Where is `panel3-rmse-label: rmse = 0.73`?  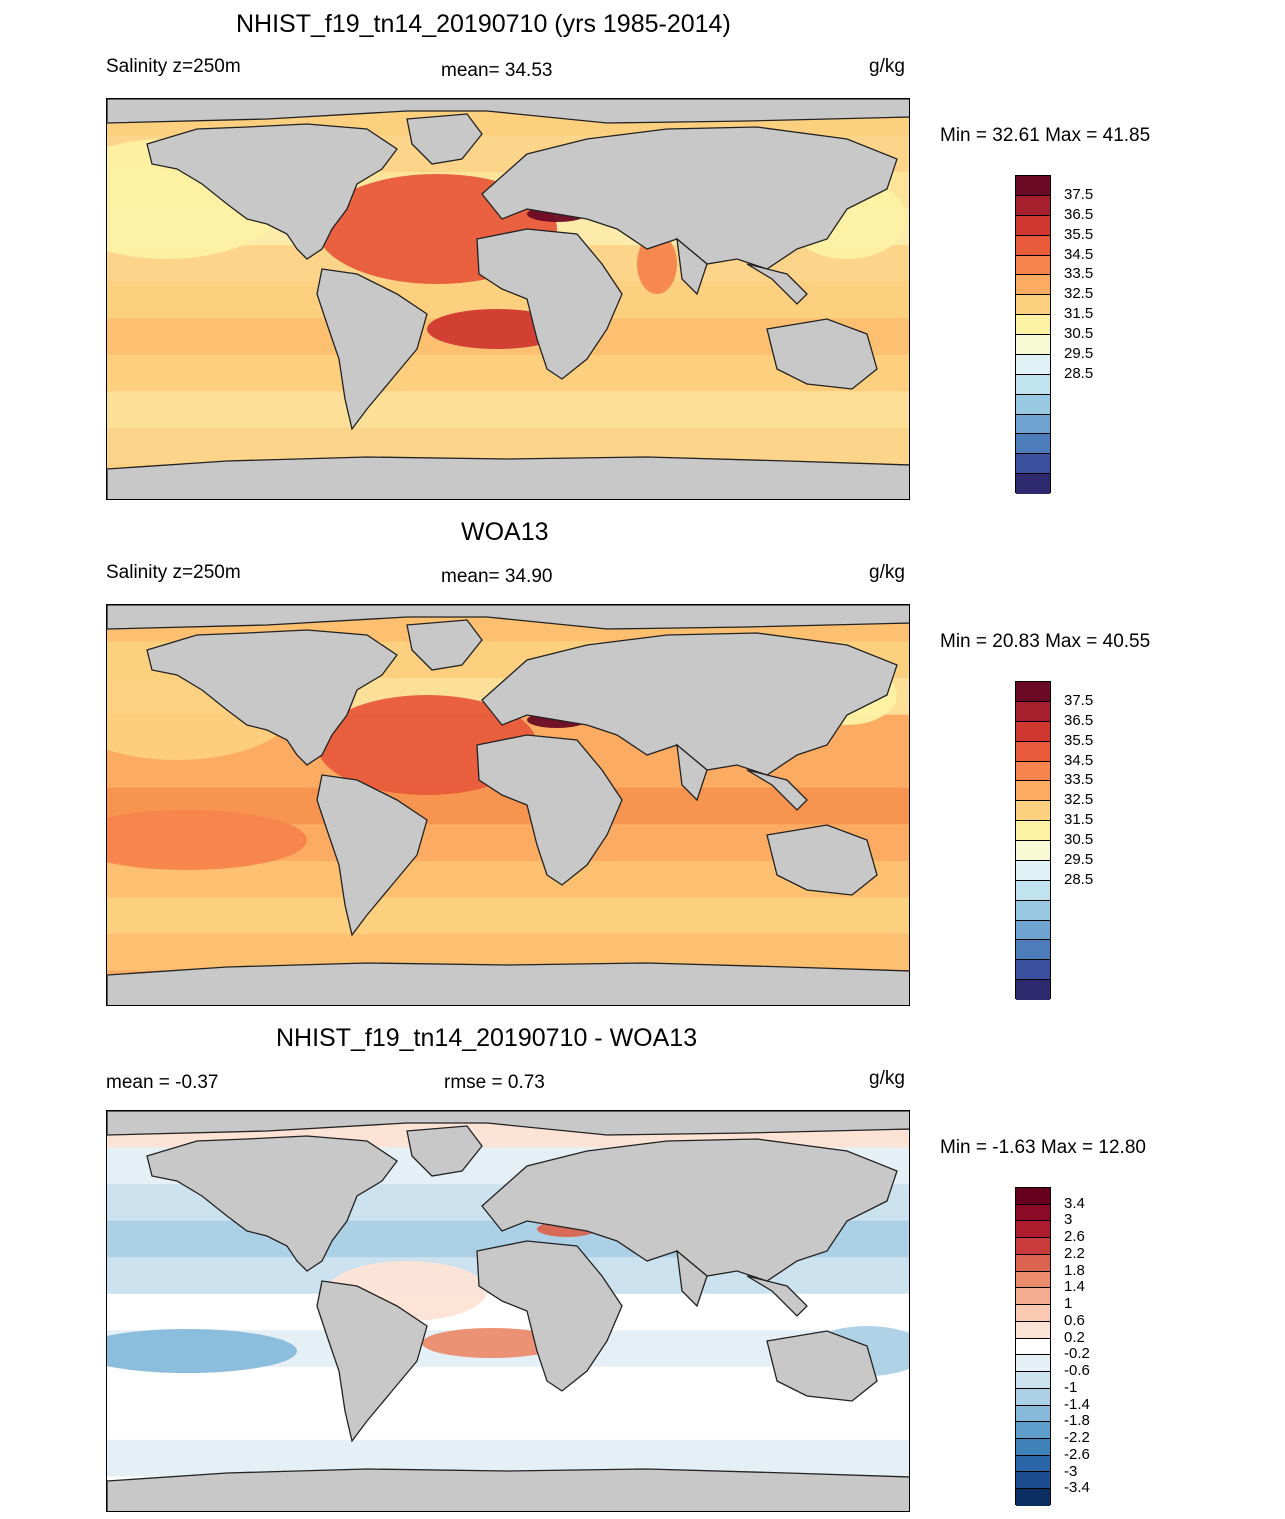
panel3-rmse-label: rmse = 0.73 is located at coordinates (494, 1082).